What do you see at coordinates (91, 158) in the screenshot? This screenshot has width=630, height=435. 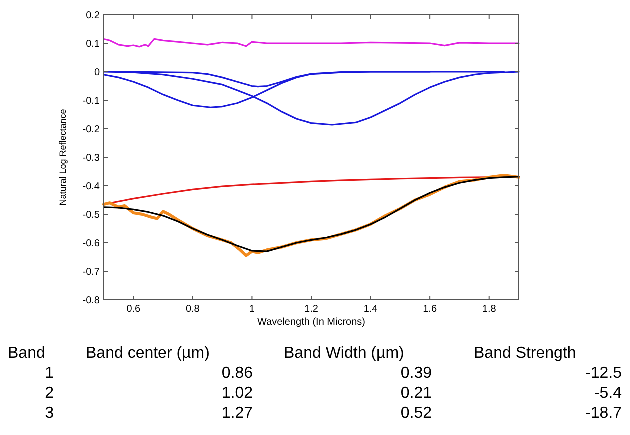 I see `y-tick-label: -0.3` at bounding box center [91, 158].